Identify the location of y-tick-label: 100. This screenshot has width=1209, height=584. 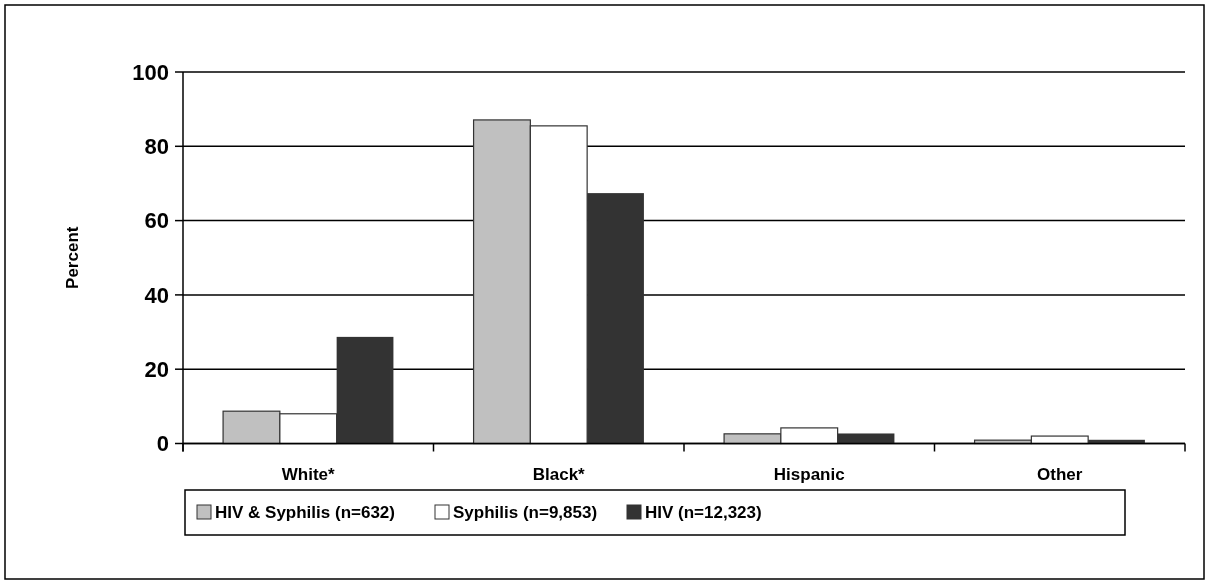
(150, 72).